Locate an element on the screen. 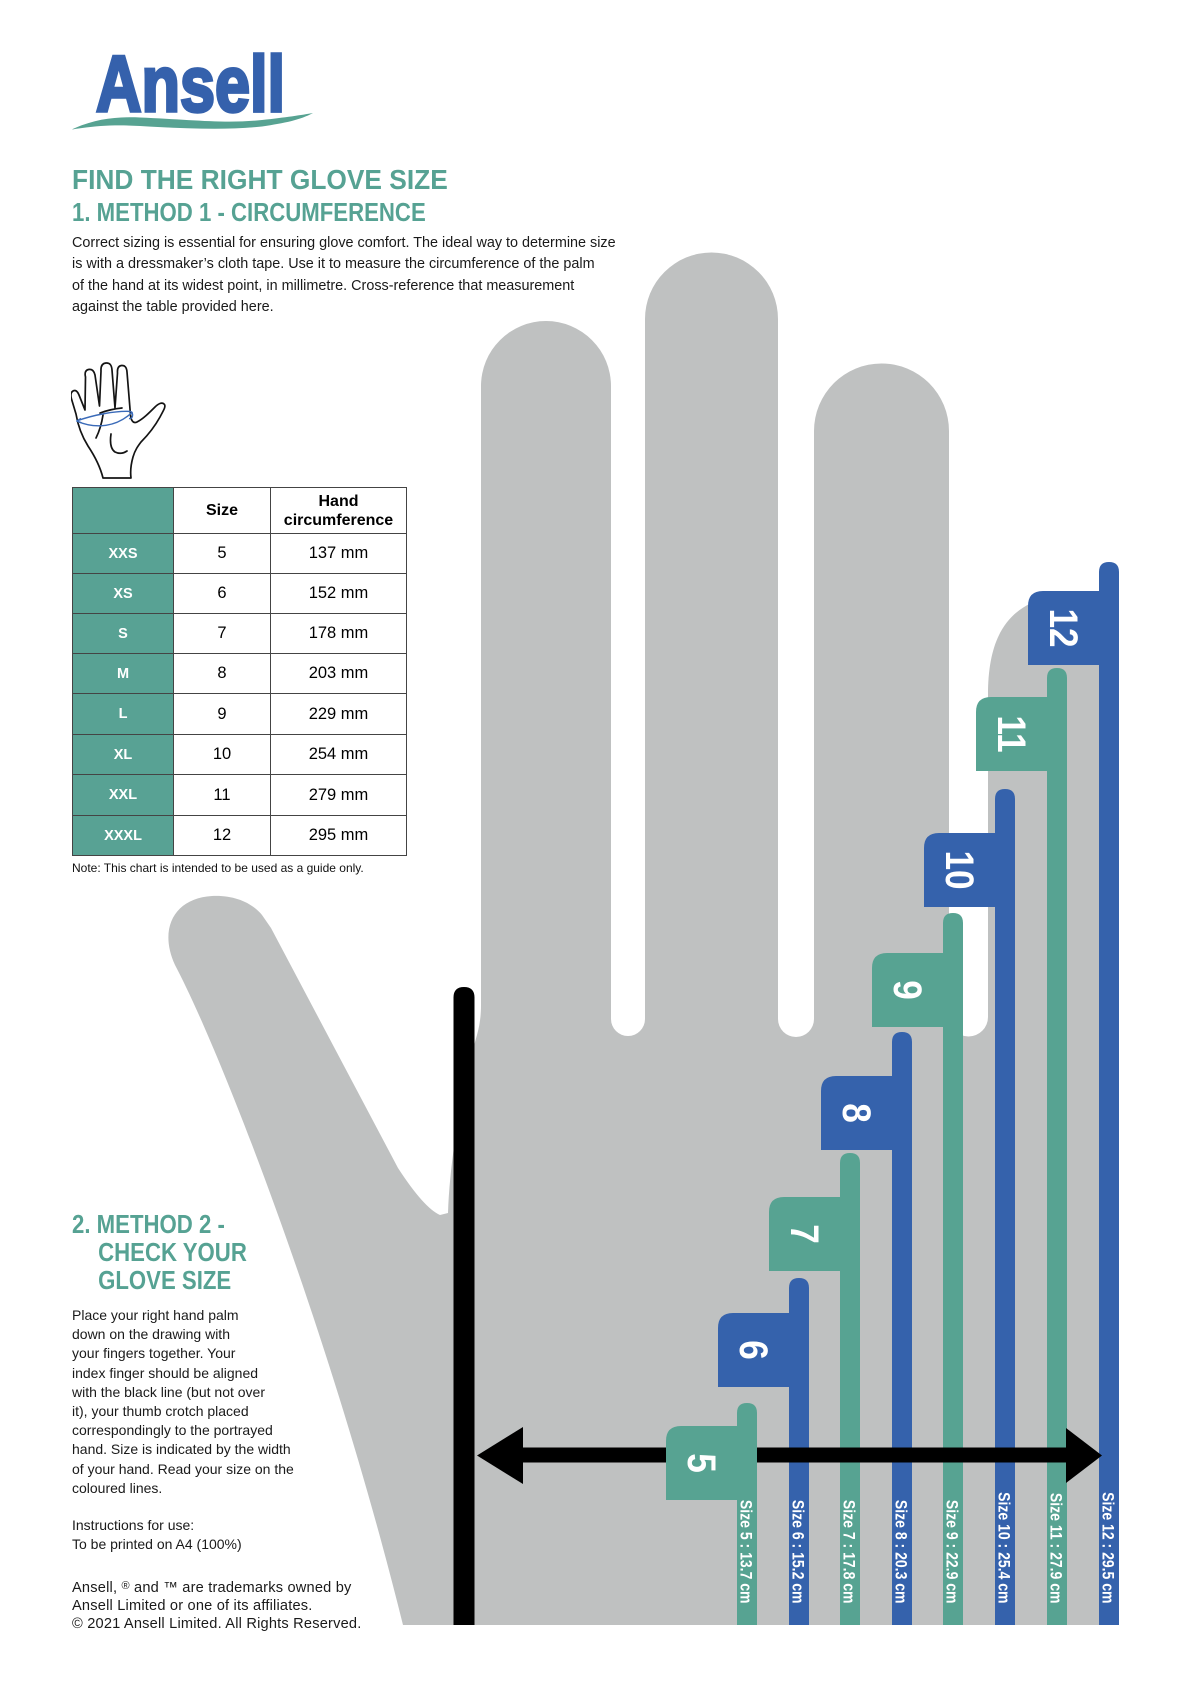 The width and height of the screenshot is (1190, 1683). svg-text: Size 8 : 20.3 cm is located at coordinates (900, 1552).